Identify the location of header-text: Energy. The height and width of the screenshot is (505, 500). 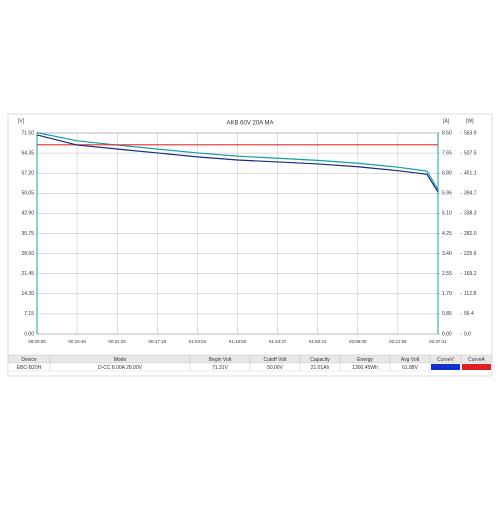
(365, 360).